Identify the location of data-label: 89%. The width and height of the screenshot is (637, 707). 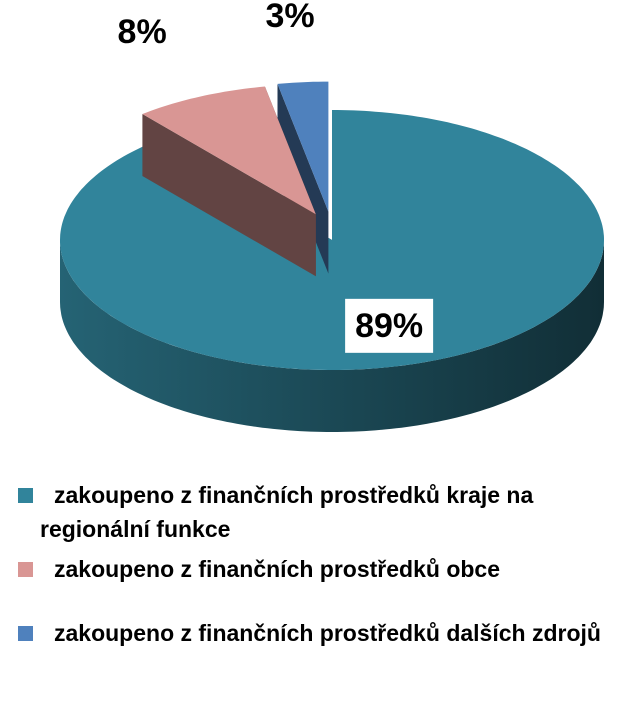
(389, 326).